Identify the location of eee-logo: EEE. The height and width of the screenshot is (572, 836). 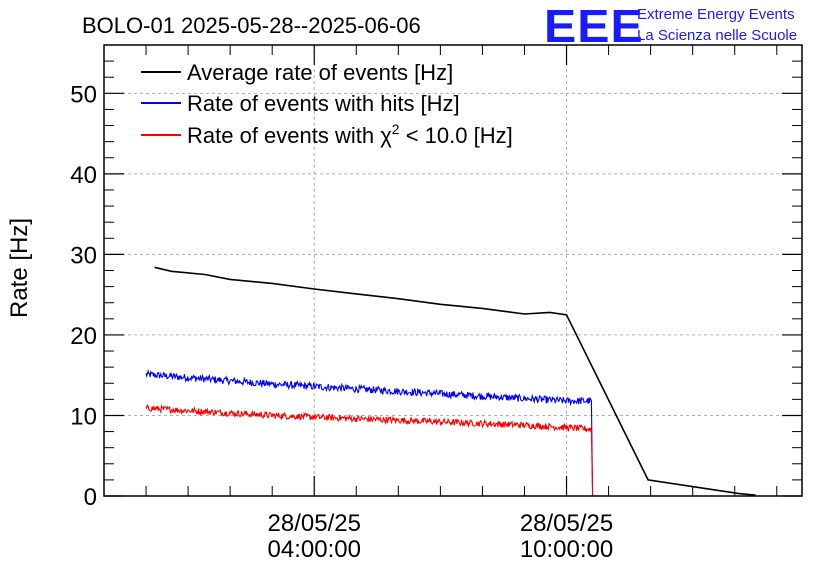
(594, 26).